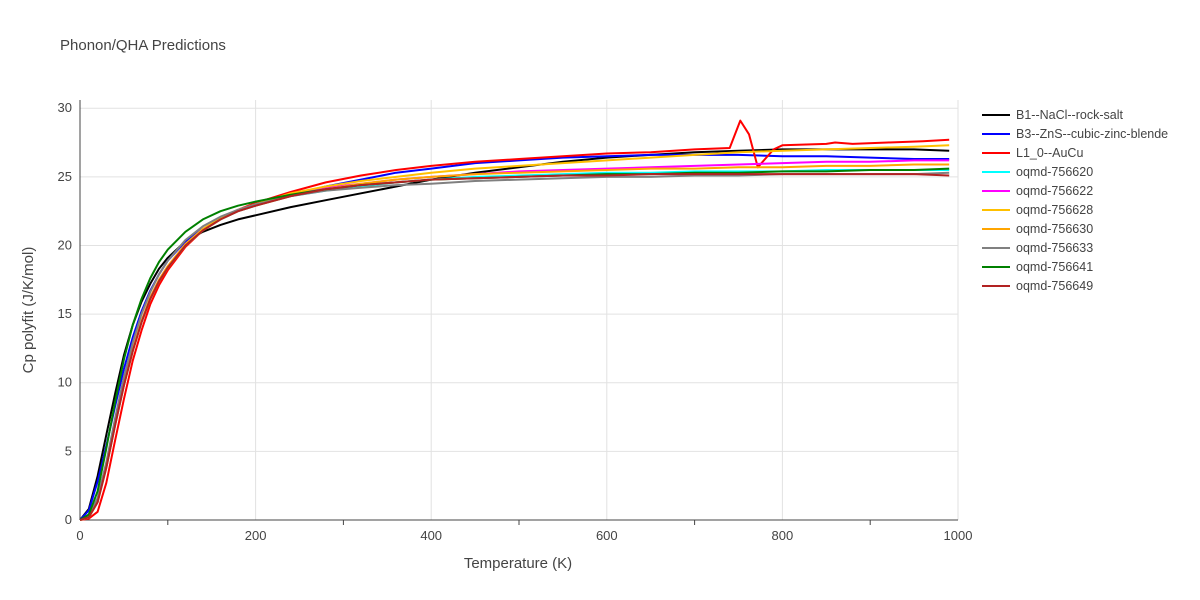 The image size is (1200, 600). What do you see at coordinates (783, 535) in the screenshot?
I see `x-tick-label: 800` at bounding box center [783, 535].